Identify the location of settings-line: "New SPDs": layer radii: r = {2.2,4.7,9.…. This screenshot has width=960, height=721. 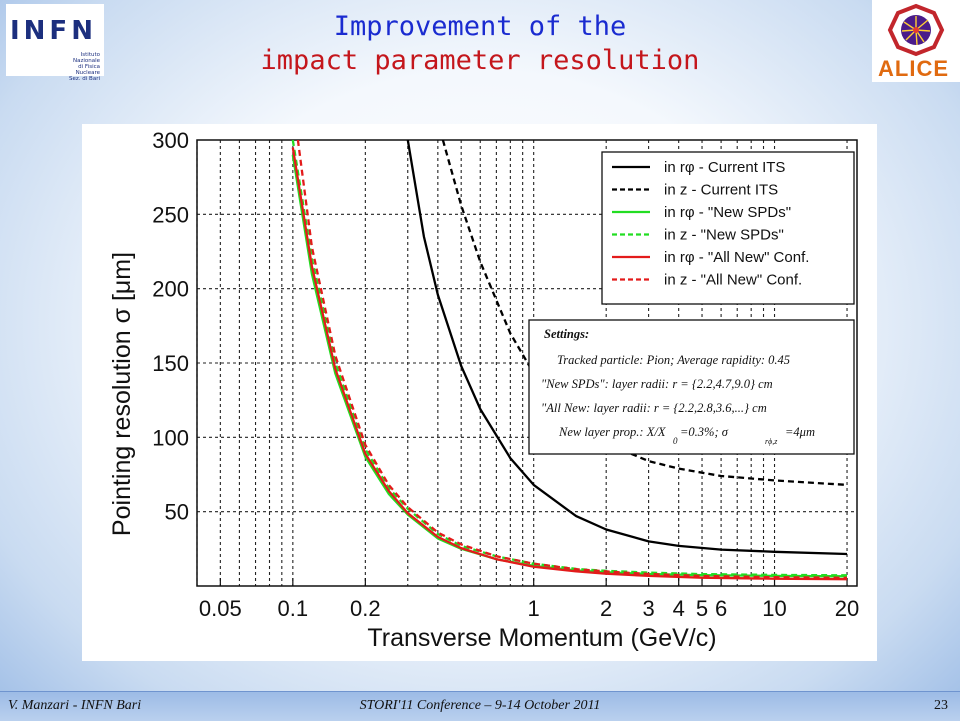
(657, 384).